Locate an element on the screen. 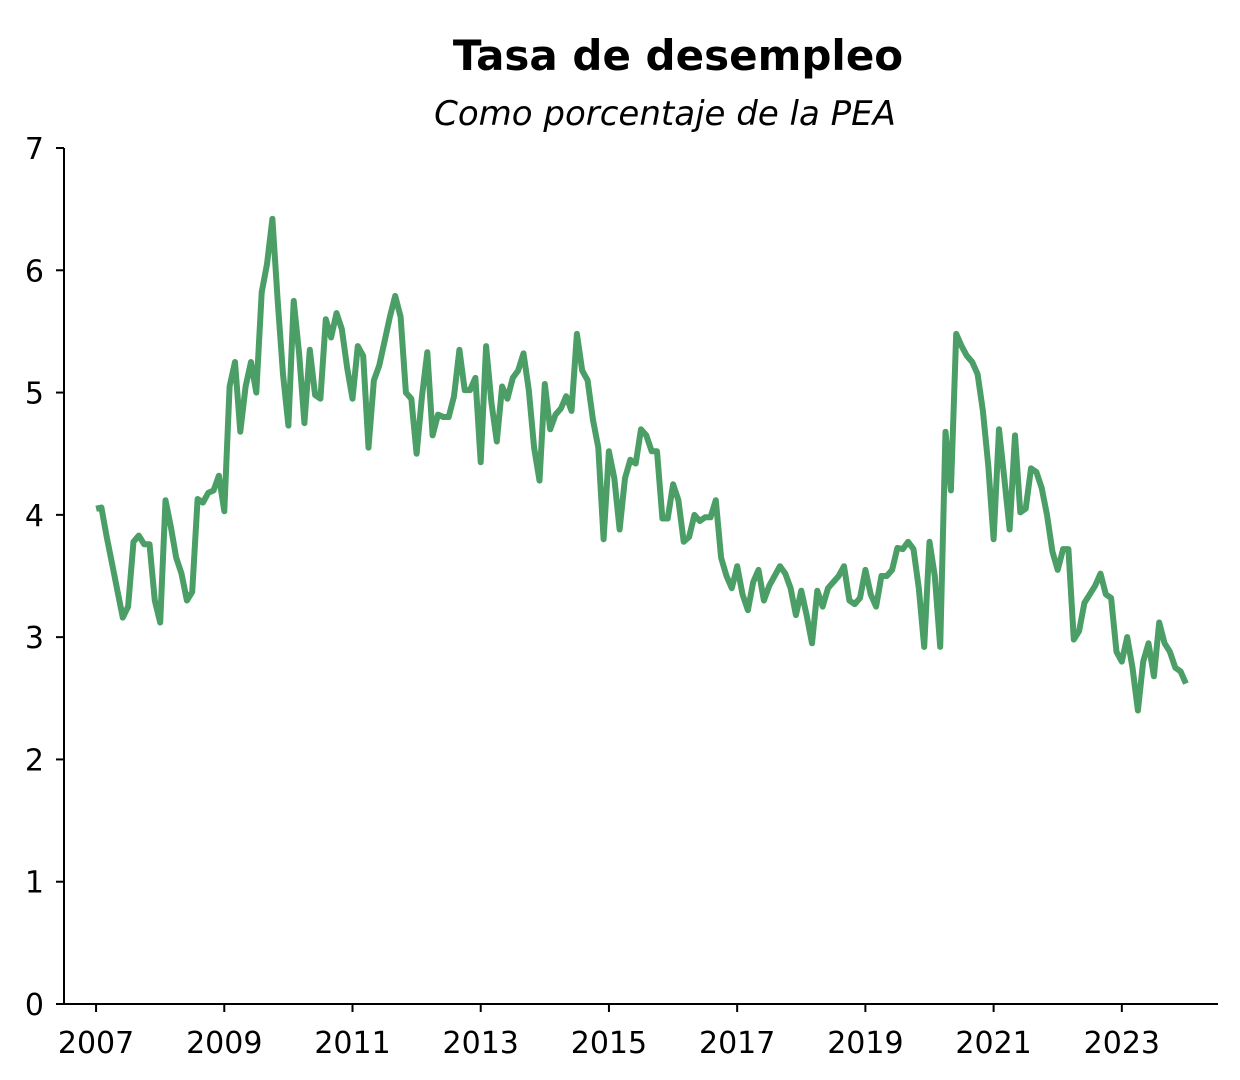  y-tick-label: 2 is located at coordinates (34, 760).